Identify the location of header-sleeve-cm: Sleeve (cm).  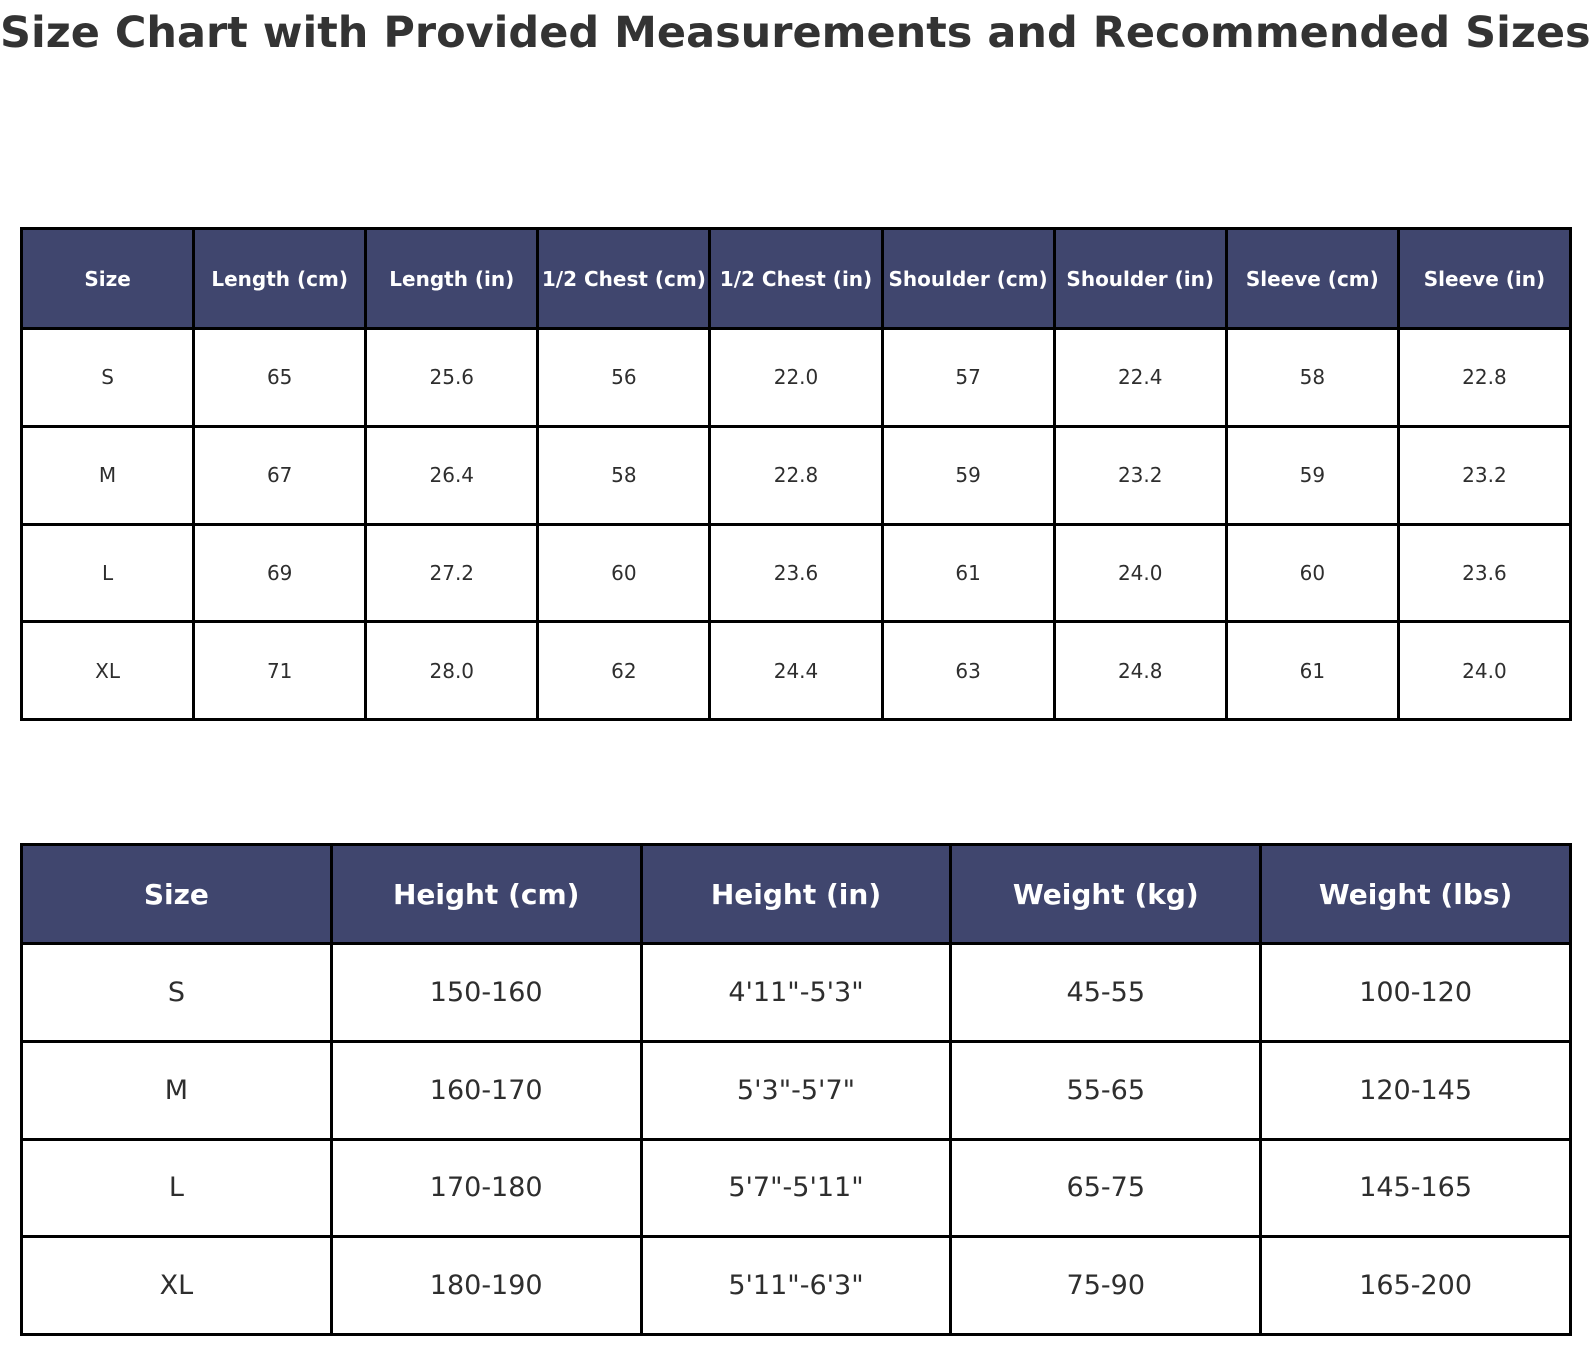
(1312, 278).